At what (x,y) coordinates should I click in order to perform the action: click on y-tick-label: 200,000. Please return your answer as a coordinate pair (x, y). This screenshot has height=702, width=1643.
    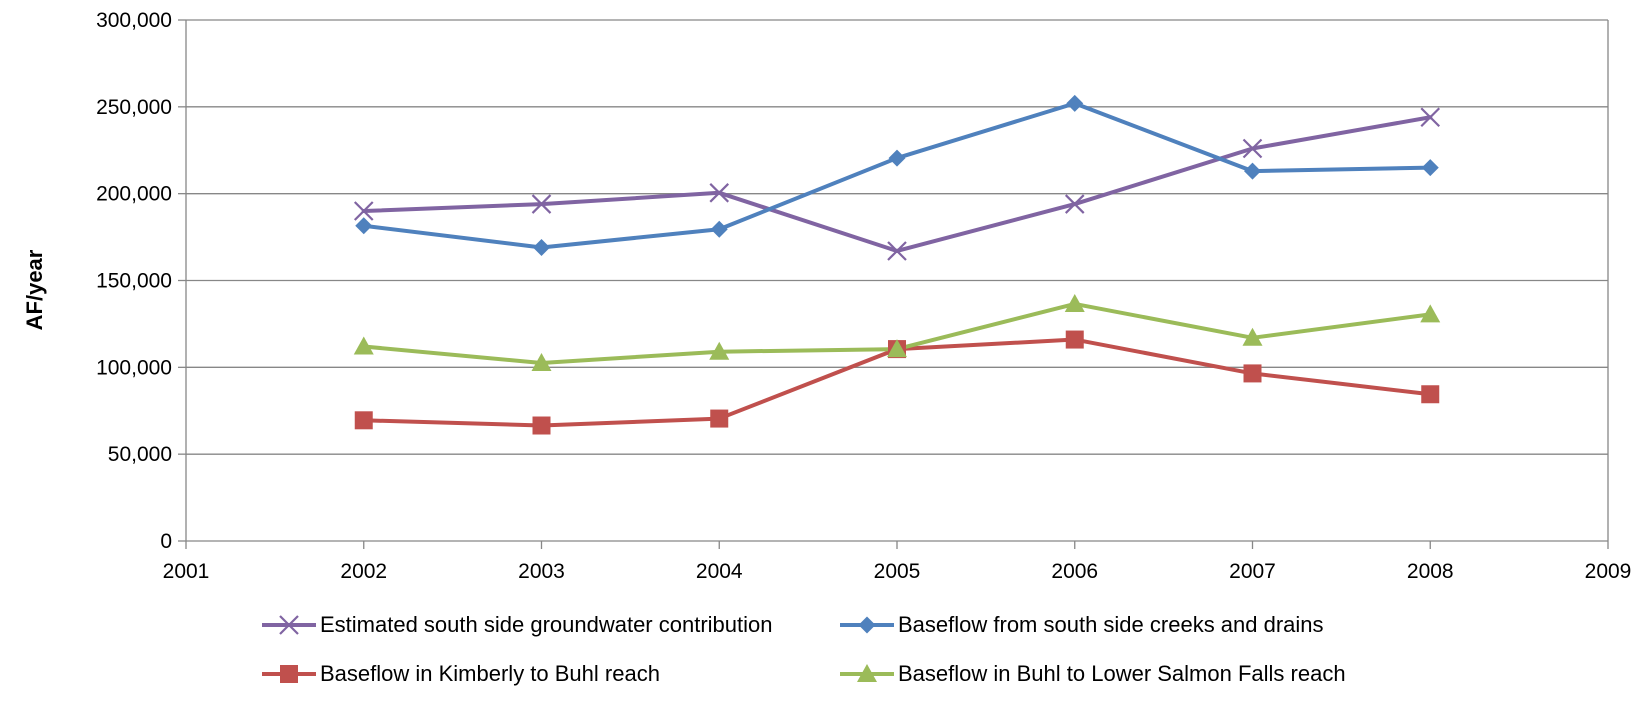
    Looking at the image, I should click on (134, 194).